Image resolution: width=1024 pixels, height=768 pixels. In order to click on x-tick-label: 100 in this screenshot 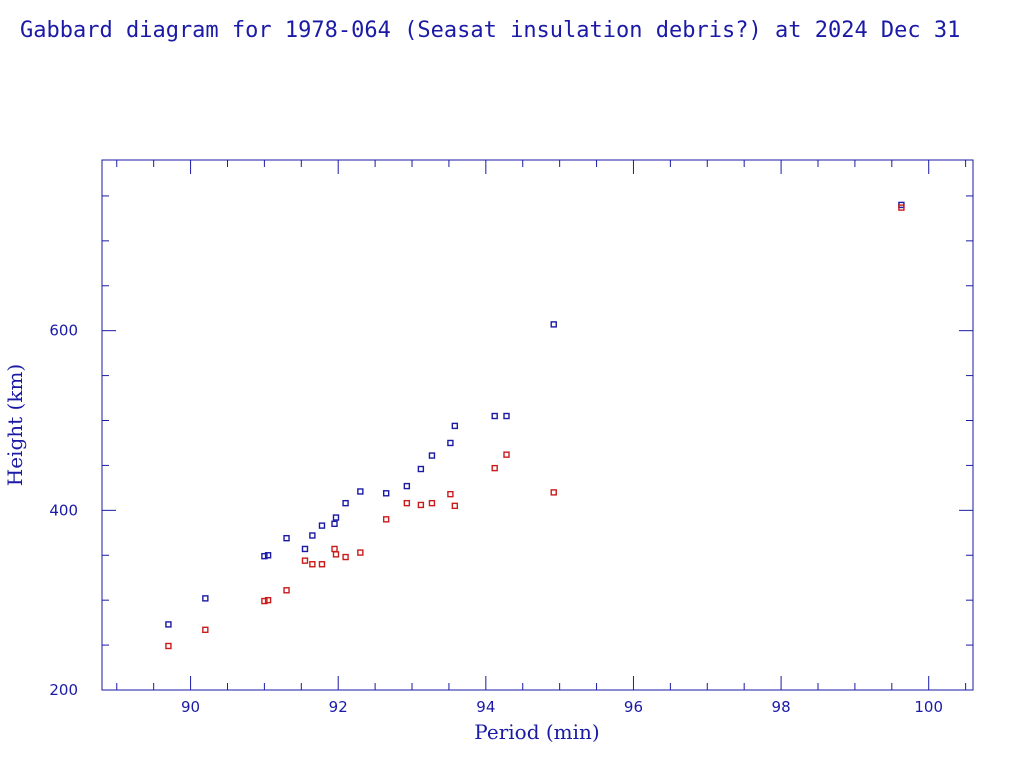, I will do `click(928, 707)`.